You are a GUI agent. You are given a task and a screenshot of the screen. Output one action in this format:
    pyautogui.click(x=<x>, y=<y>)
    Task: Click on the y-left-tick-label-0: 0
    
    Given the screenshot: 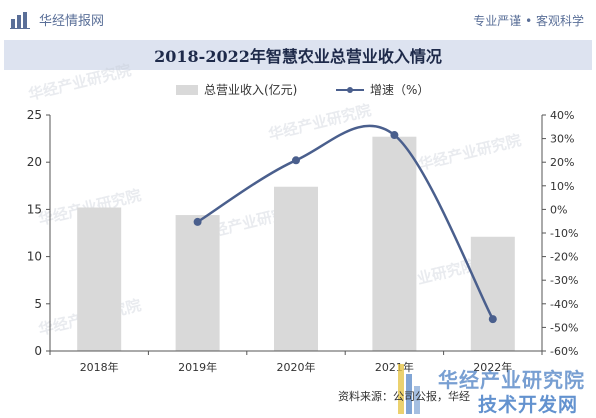 What is the action you would take?
    pyautogui.click(x=38, y=351)
    